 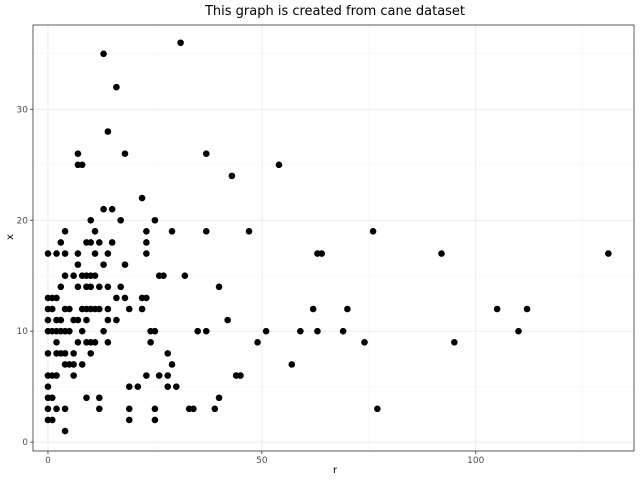 What do you see at coordinates (335, 470) in the screenshot?
I see `x-axis-label: r` at bounding box center [335, 470].